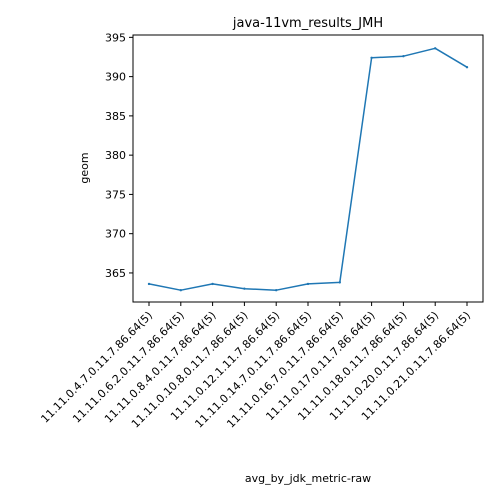 This screenshot has height=500, width=500. What do you see at coordinates (308, 478) in the screenshot?
I see `x-axis-label: avg_by_jdk_metric-raw` at bounding box center [308, 478].